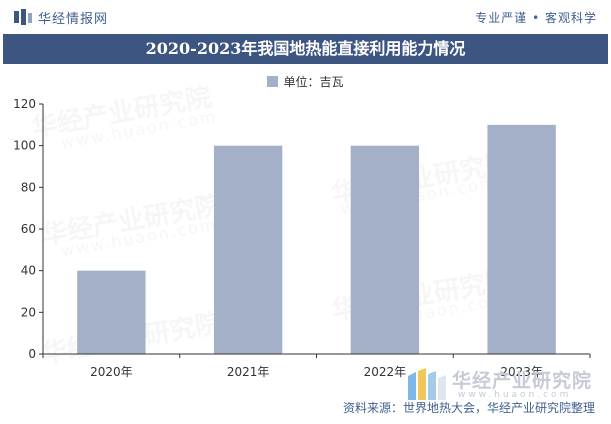  What do you see at coordinates (313, 82) in the screenshot?
I see `legend-label: 单位：吉瓦` at bounding box center [313, 82].